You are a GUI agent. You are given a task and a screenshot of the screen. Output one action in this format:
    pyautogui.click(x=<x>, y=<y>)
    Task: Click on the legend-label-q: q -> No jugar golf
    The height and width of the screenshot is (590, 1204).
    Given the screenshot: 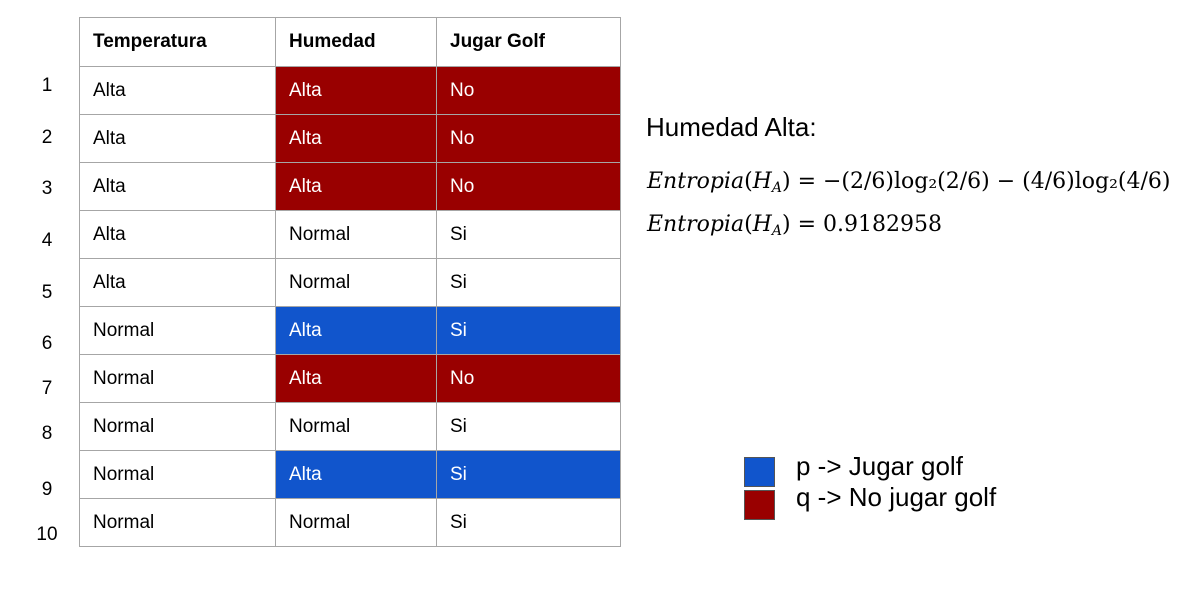 What is the action you would take?
    pyautogui.click(x=896, y=497)
    